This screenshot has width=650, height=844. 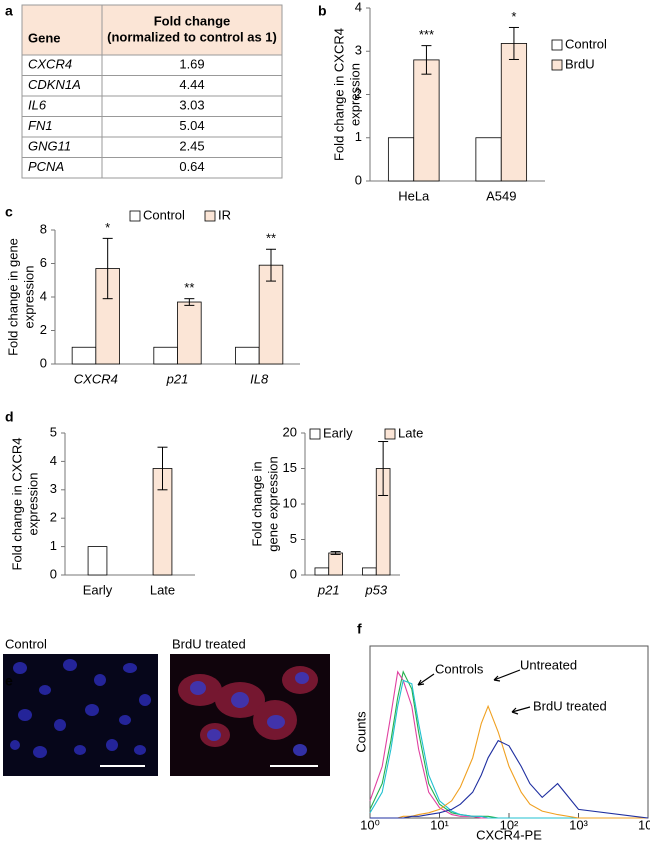 I want to click on fold-change: 4.44, so click(x=191, y=84).